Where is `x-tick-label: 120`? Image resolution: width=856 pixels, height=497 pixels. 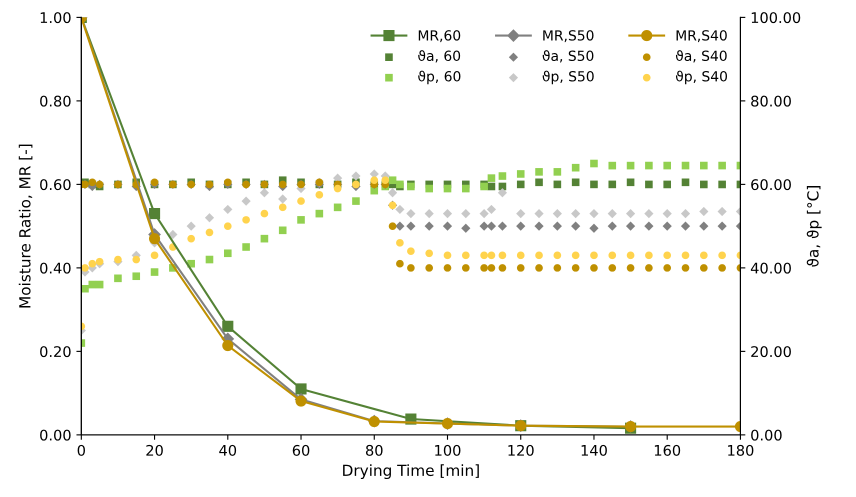 x-tick-label: 120 is located at coordinates (521, 450).